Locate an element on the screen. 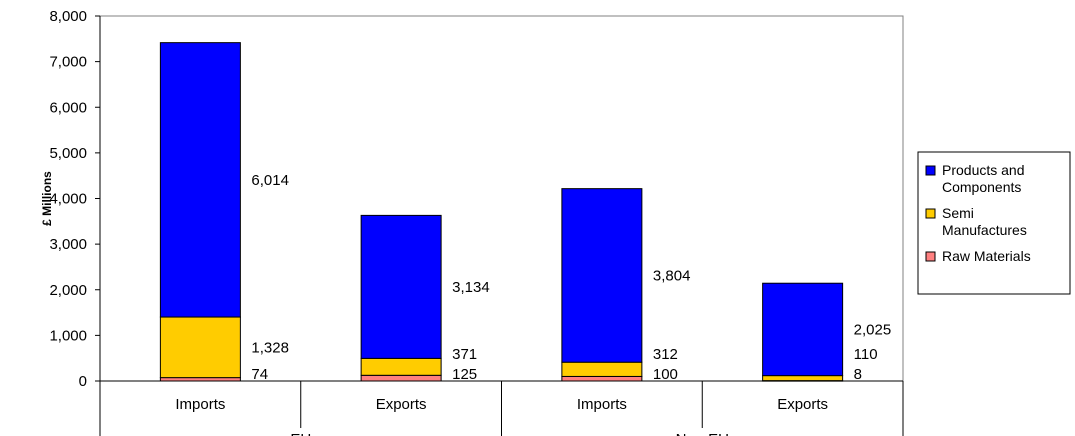  y-axis-title: £ Millions is located at coordinates (47, 198).